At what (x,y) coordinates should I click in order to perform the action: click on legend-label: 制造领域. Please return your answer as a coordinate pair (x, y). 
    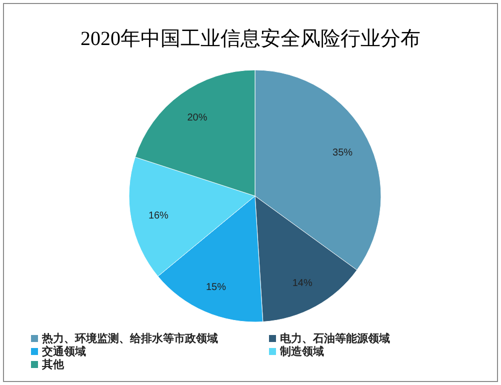
    Looking at the image, I should click on (301, 351).